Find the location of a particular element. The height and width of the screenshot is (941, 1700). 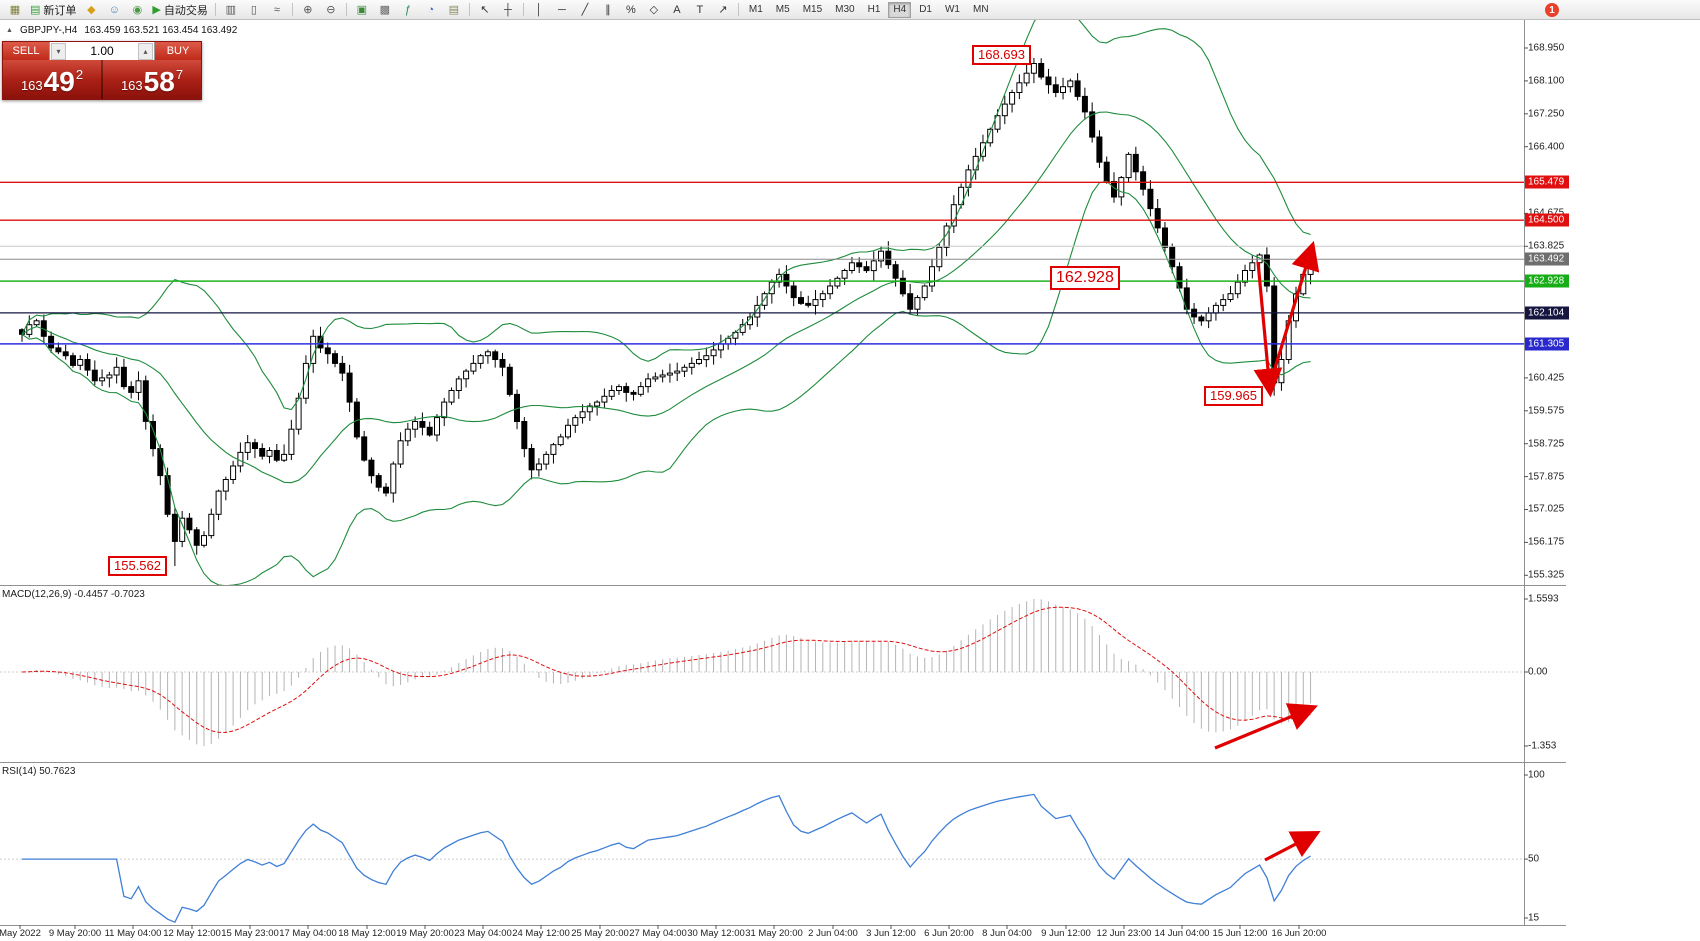

web-terminal-icon: ◉ is located at coordinates (137, 10).